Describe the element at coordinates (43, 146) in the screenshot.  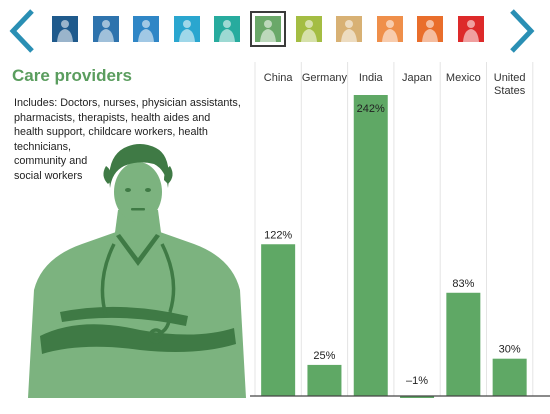
I see `description-line: technicians,` at that location.